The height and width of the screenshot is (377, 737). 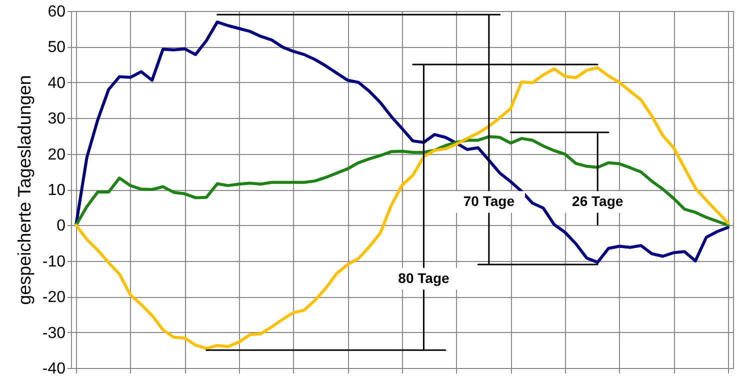 I want to click on y-tick-label: -30, so click(x=54, y=333).